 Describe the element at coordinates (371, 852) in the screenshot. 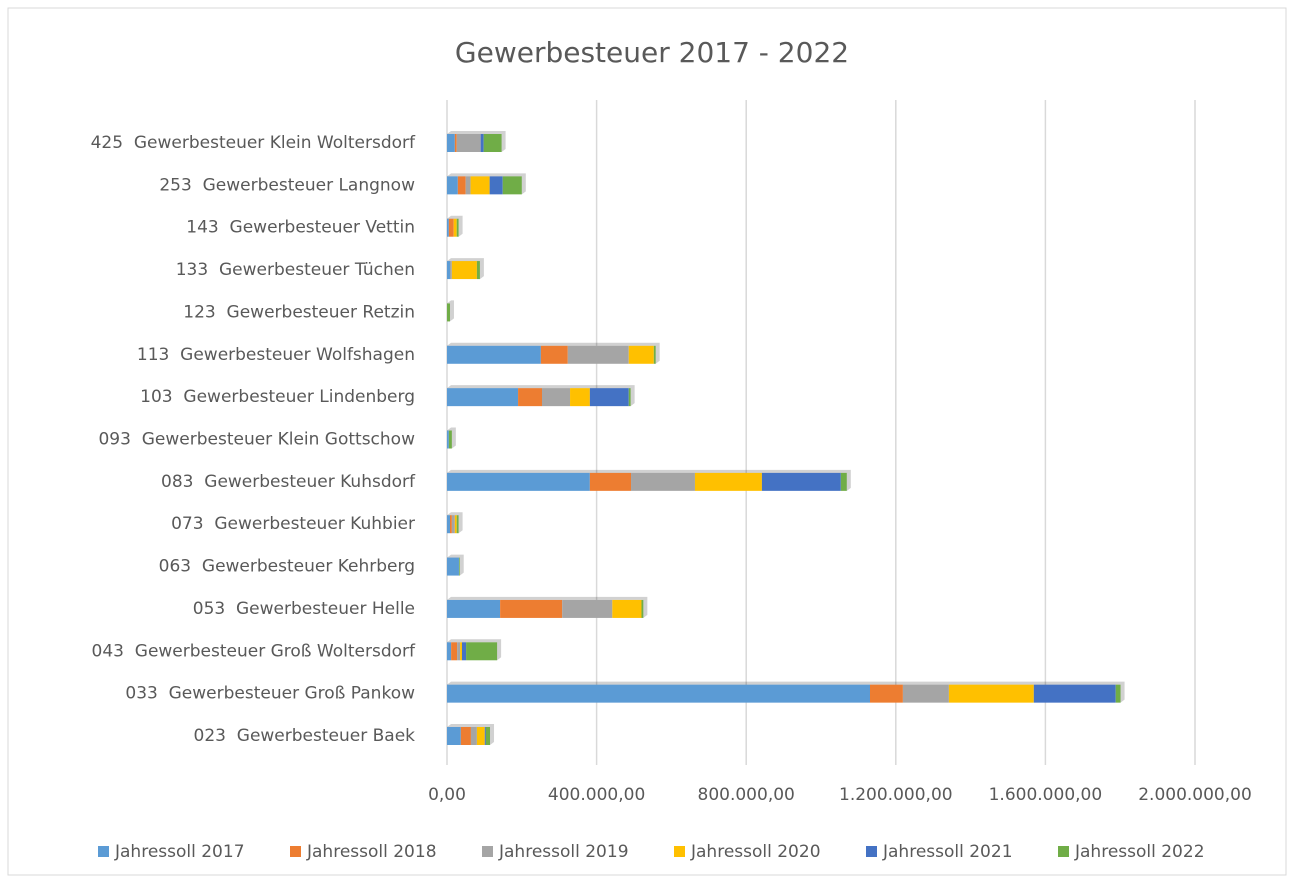

I see `legend-label: Jahressoll 2018` at that location.